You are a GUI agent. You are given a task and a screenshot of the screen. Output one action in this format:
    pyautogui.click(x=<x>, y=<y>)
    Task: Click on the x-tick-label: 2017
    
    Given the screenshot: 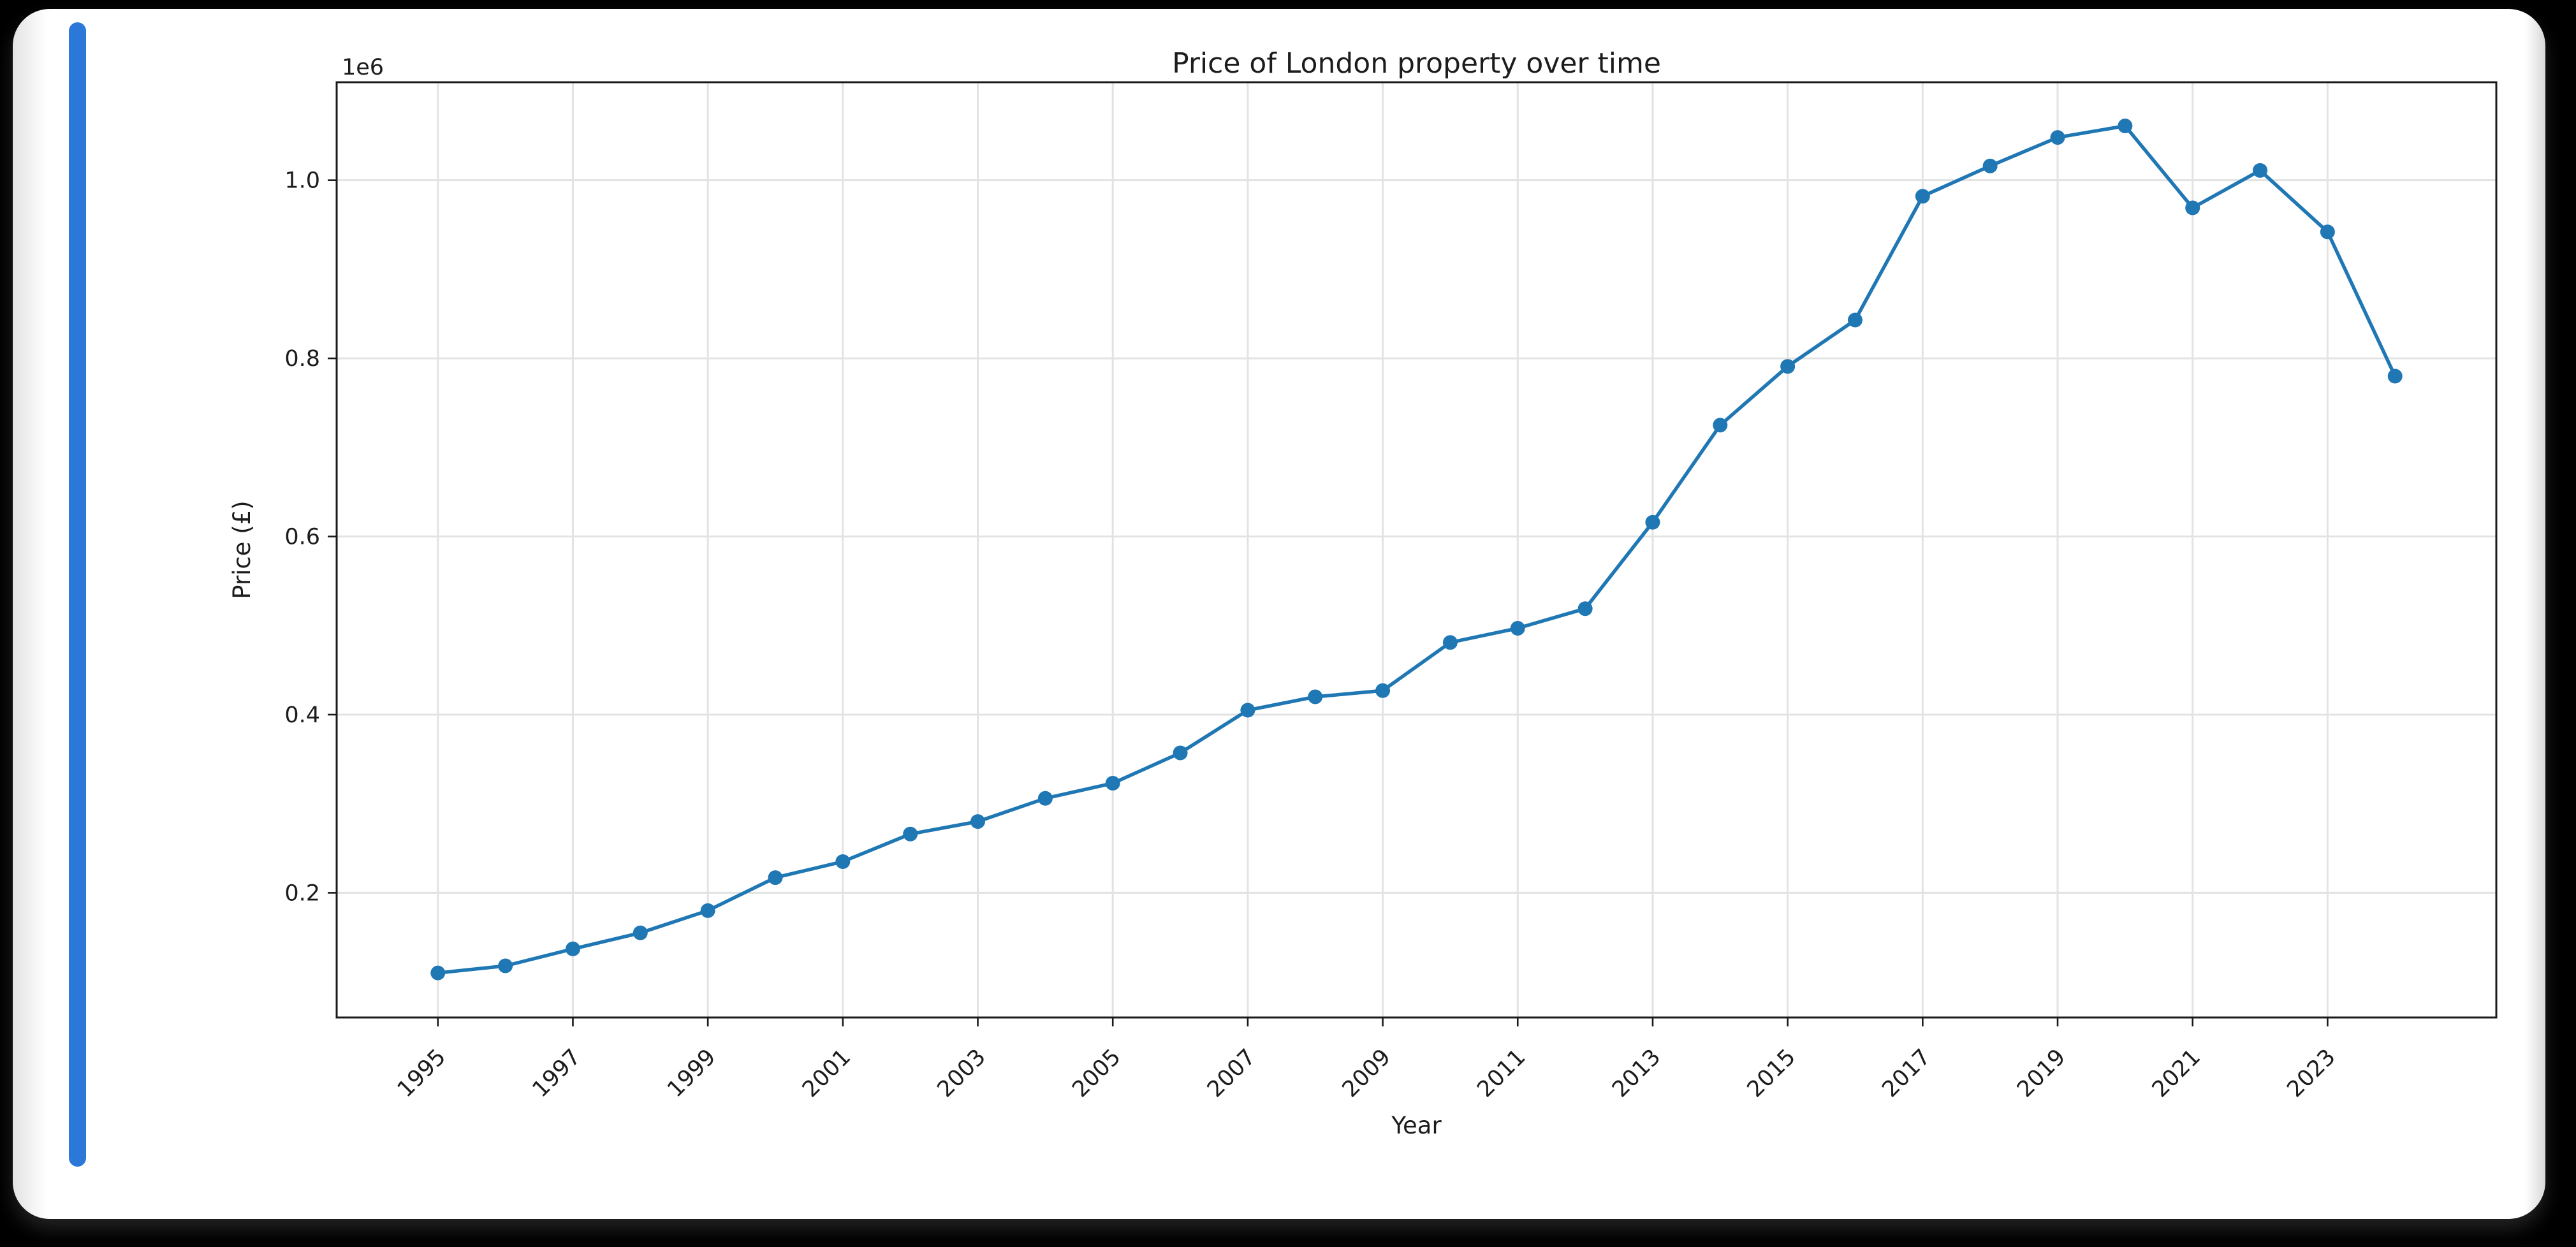 What is the action you would take?
    pyautogui.click(x=1906, y=1073)
    